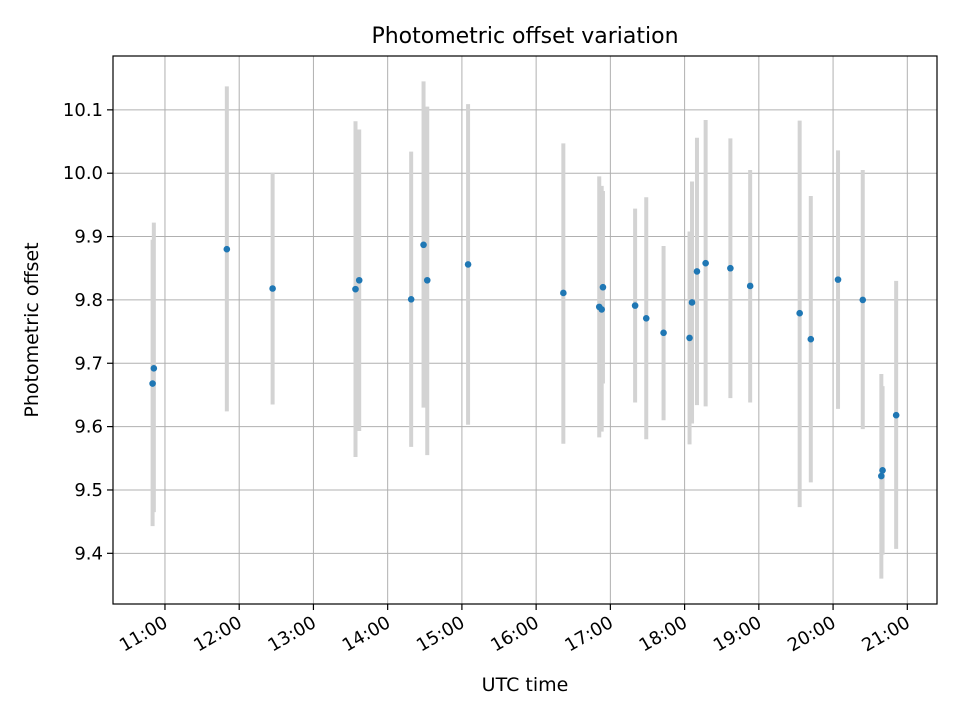 The image size is (960, 720). Describe the element at coordinates (88, 427) in the screenshot. I see `y-tick-label: 9.6` at that location.